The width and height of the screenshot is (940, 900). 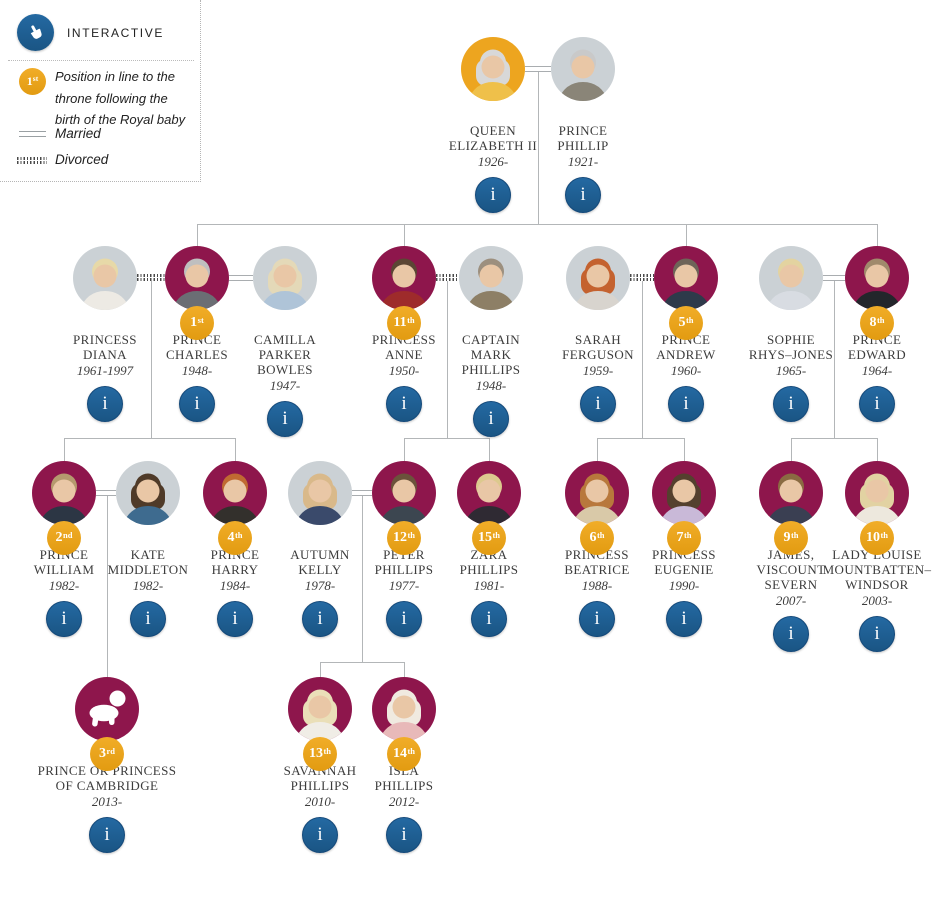 I want to click on tree-line-horizontal, so click(x=149, y=438).